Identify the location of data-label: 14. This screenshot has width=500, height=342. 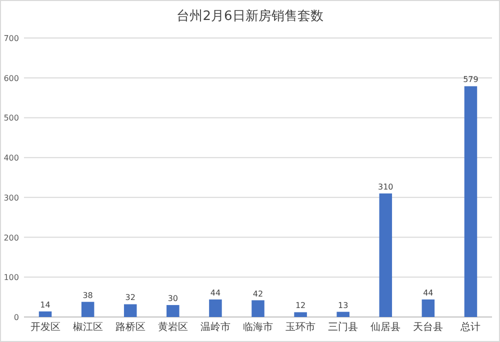
(45, 305).